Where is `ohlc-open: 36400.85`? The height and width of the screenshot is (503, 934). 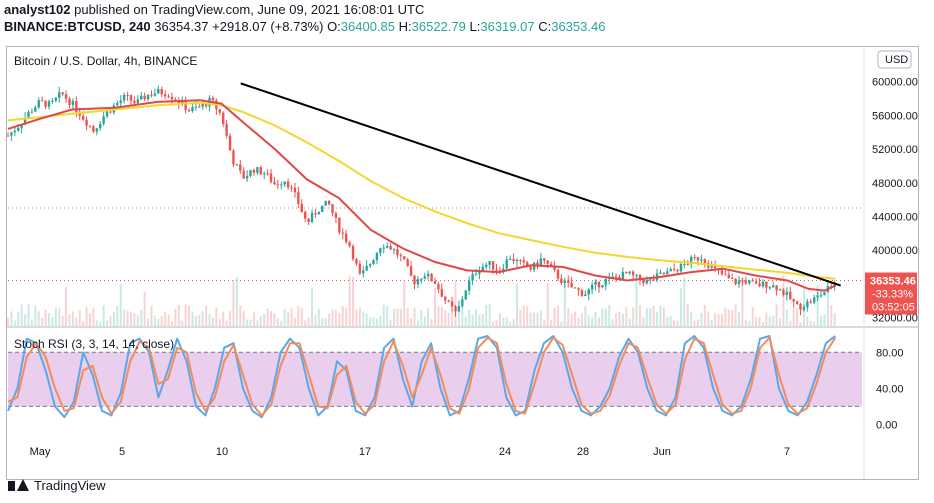 ohlc-open: 36400.85 is located at coordinates (368, 26).